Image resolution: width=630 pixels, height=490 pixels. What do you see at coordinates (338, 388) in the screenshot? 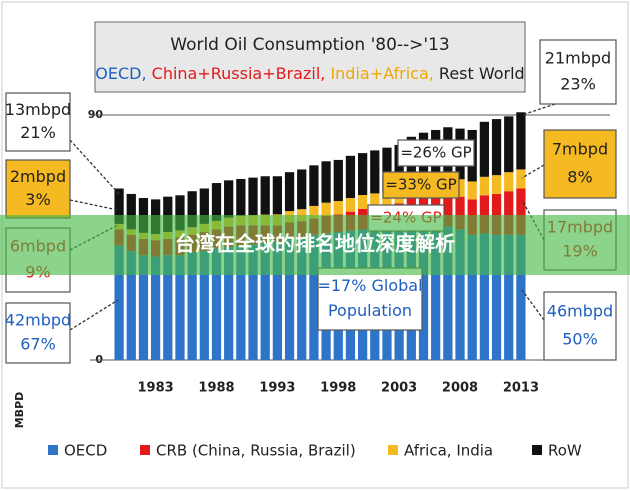
I see `x-tick-label: 1998` at bounding box center [338, 388].